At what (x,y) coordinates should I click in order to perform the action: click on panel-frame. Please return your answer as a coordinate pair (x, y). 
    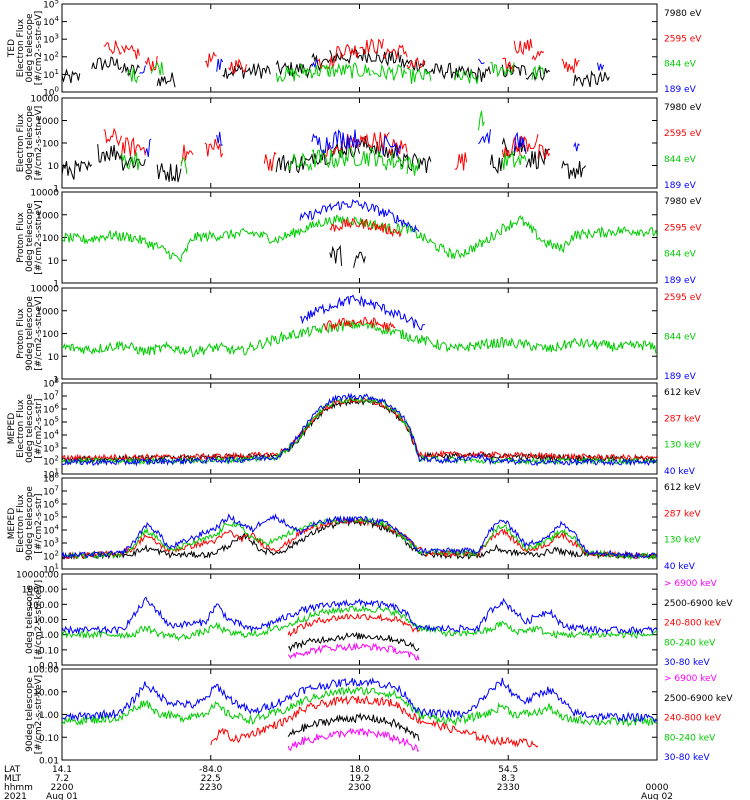
    Looking at the image, I should click on (359, 714).